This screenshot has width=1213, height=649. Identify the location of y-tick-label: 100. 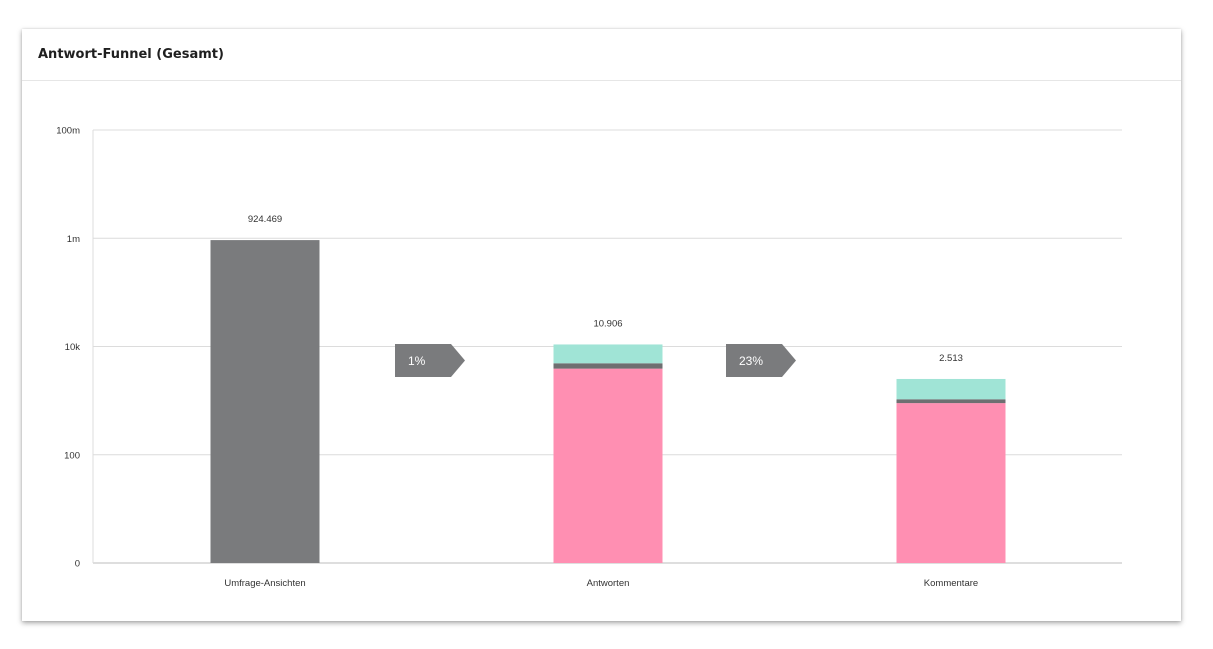
(72, 455).